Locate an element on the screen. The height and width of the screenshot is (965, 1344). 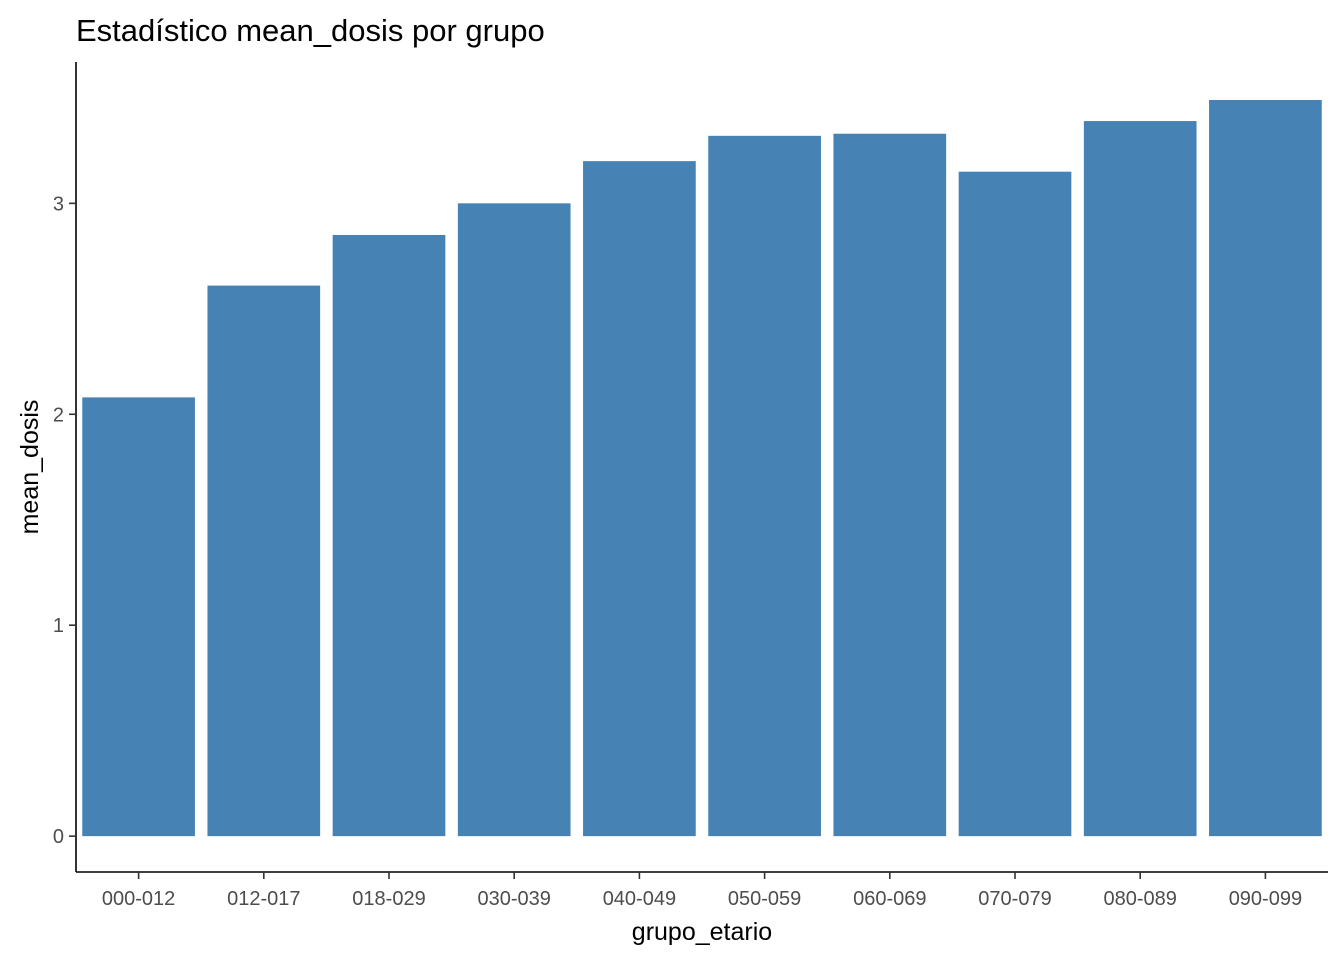
x-tick-label: 070-079 is located at coordinates (1014, 899).